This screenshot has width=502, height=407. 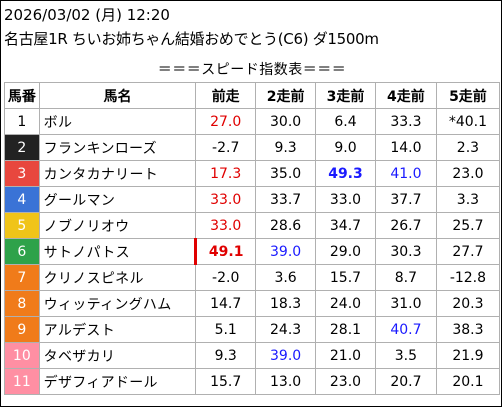 I want to click on table-row: 5 ノブノリオウ 33.0 28.6 34.7 26.7 25.7, so click(x=252, y=225).